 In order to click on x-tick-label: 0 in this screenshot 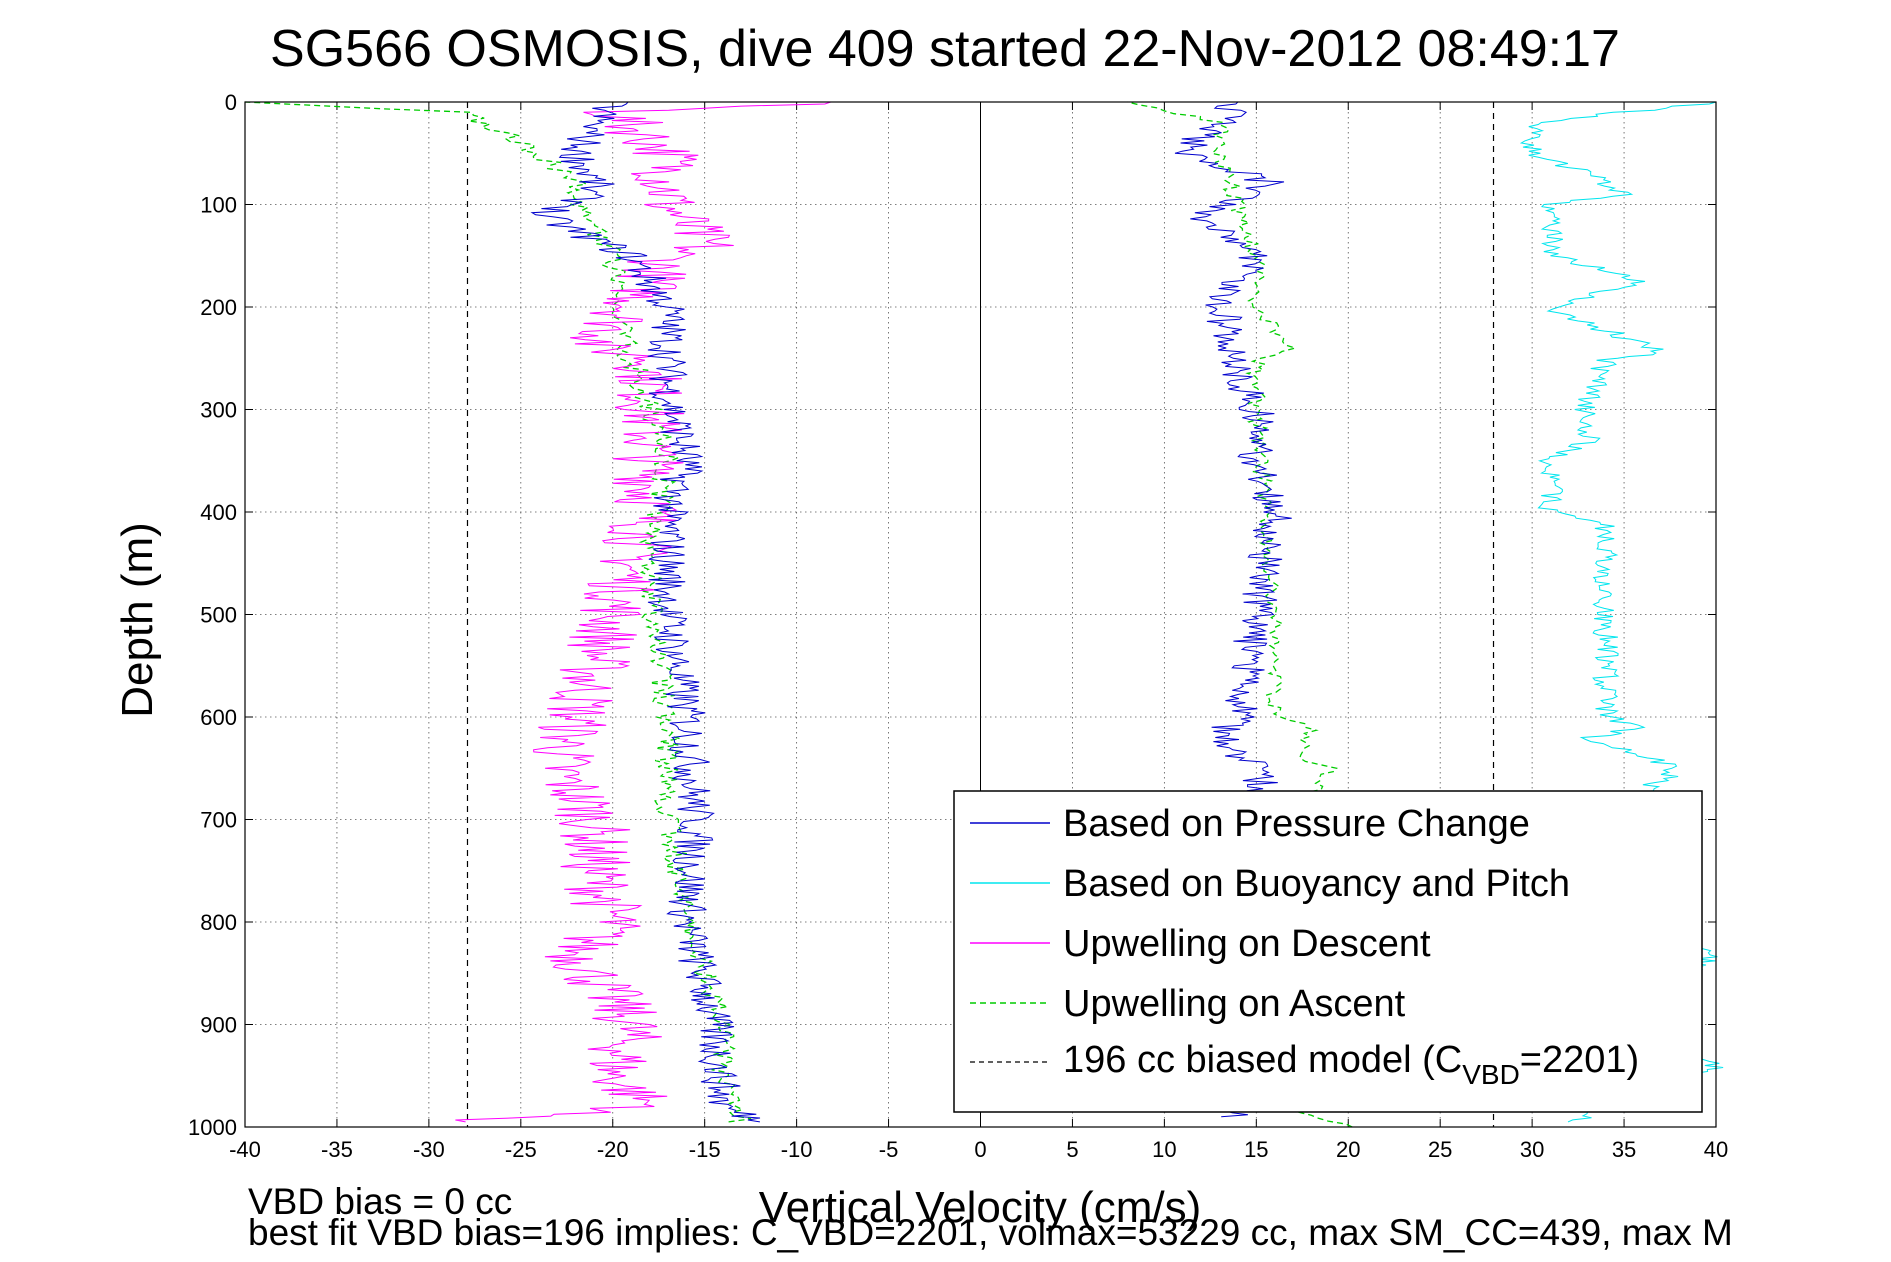, I will do `click(980, 1149)`.